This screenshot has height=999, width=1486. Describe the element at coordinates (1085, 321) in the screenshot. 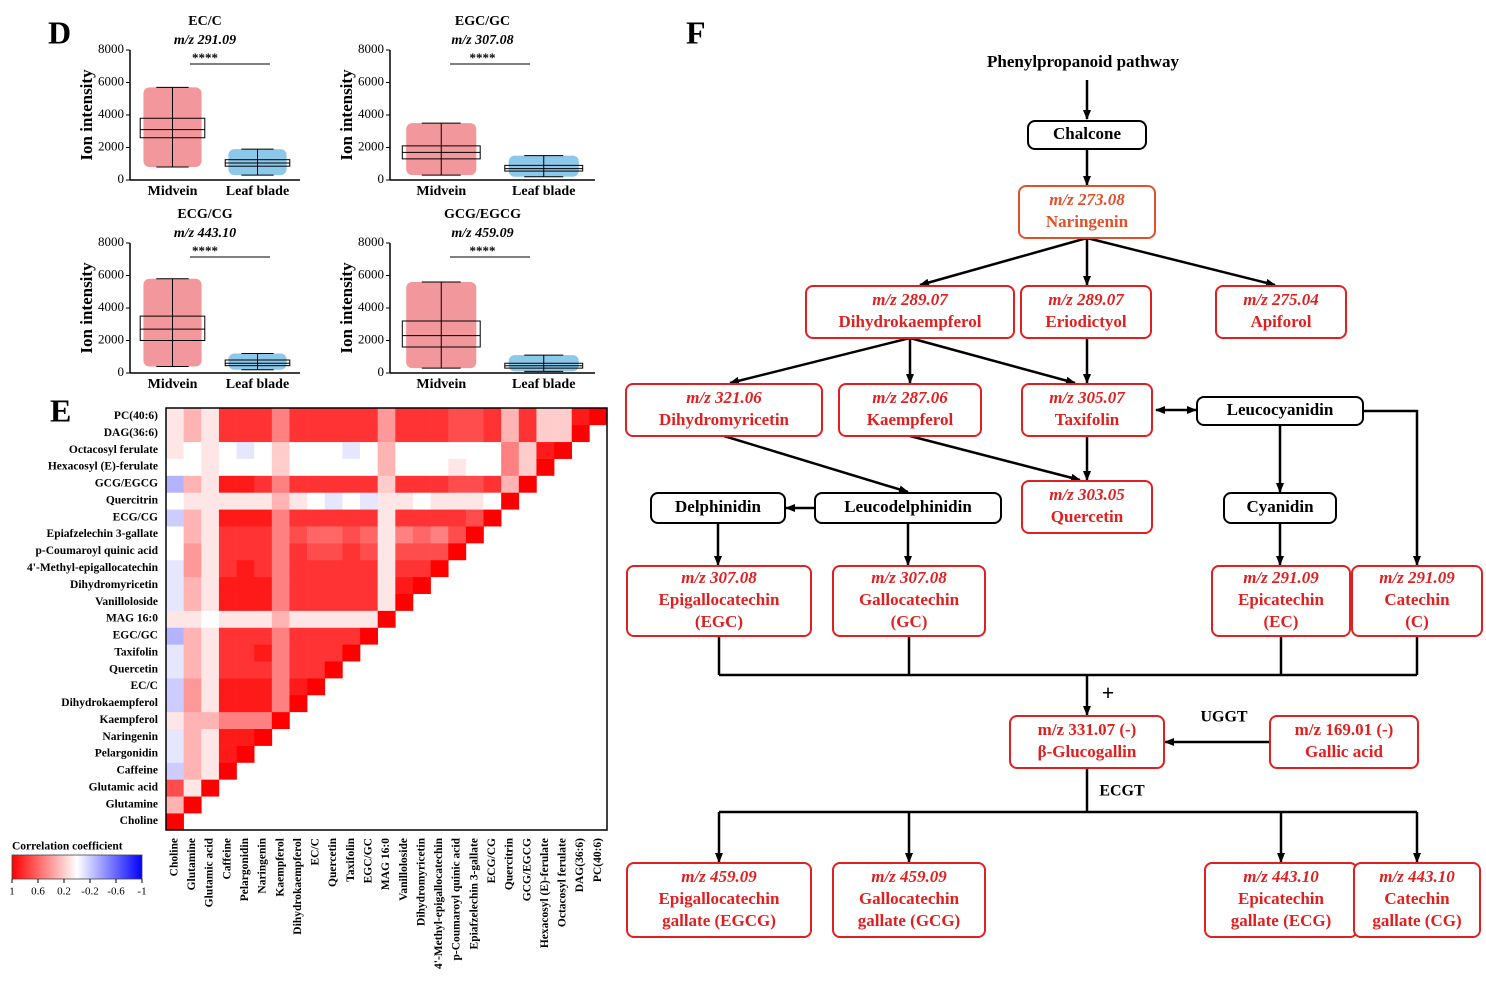

I see `node-label: Eriodictyol` at that location.